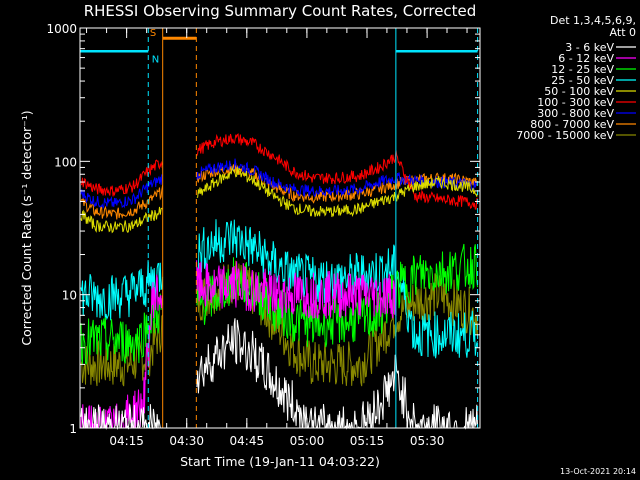 The width and height of the screenshot is (640, 480). What do you see at coordinates (575, 102) in the screenshot?
I see `legend-label: 100 - 300 keV` at bounding box center [575, 102].